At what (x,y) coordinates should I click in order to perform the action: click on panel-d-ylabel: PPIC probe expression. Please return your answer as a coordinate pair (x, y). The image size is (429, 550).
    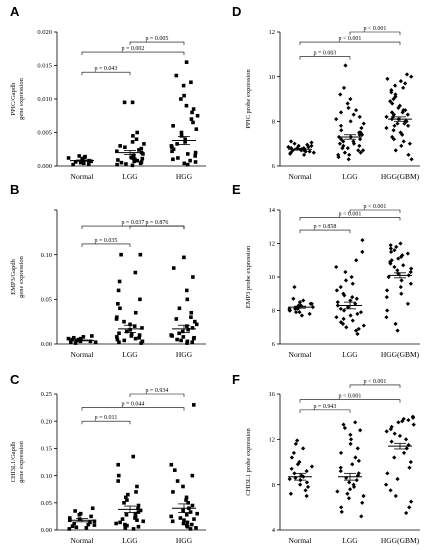
    Looking at the image, I should click on (248, 98).